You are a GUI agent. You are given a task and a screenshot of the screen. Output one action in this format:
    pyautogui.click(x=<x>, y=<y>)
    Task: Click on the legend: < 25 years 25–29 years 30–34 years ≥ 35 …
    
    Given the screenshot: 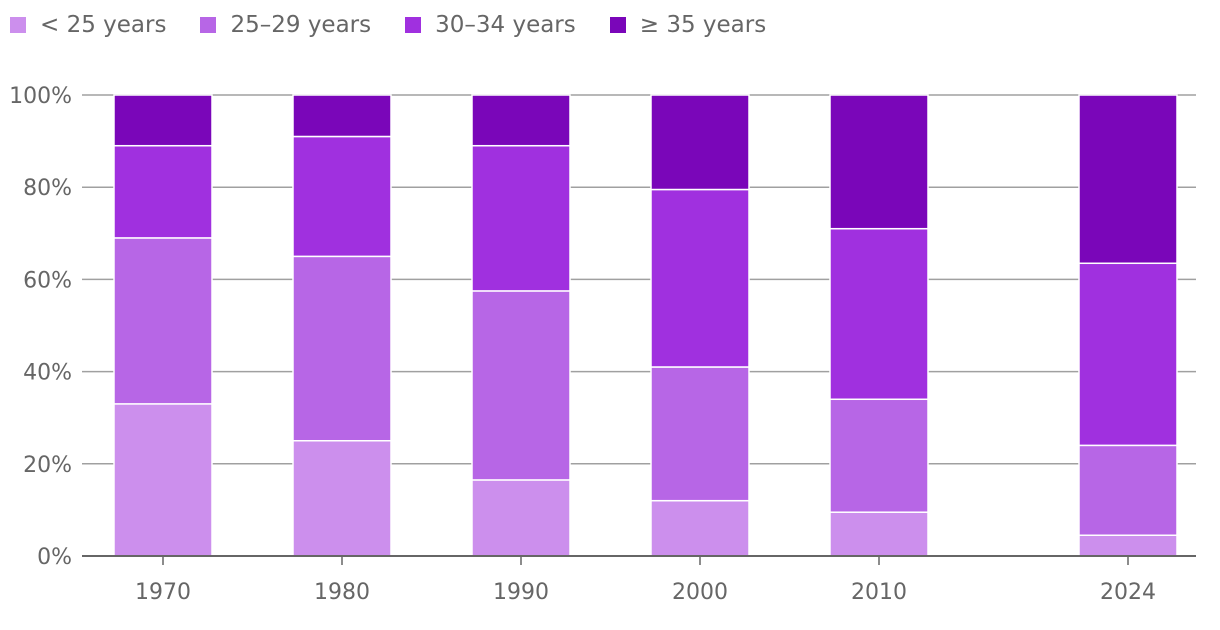 What is the action you would take?
    pyautogui.click(x=405, y=25)
    